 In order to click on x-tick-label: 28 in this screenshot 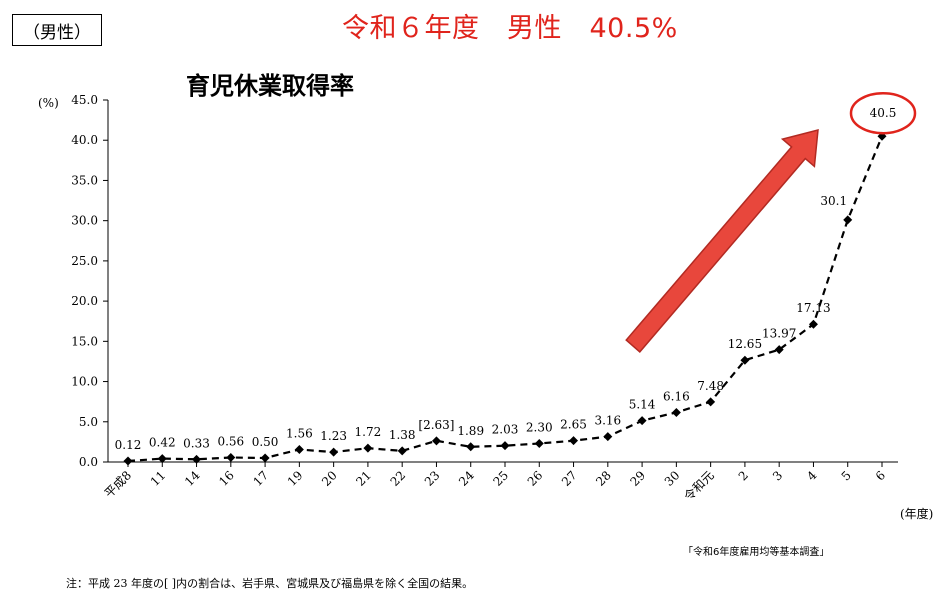, I will do `click(603, 478)`.